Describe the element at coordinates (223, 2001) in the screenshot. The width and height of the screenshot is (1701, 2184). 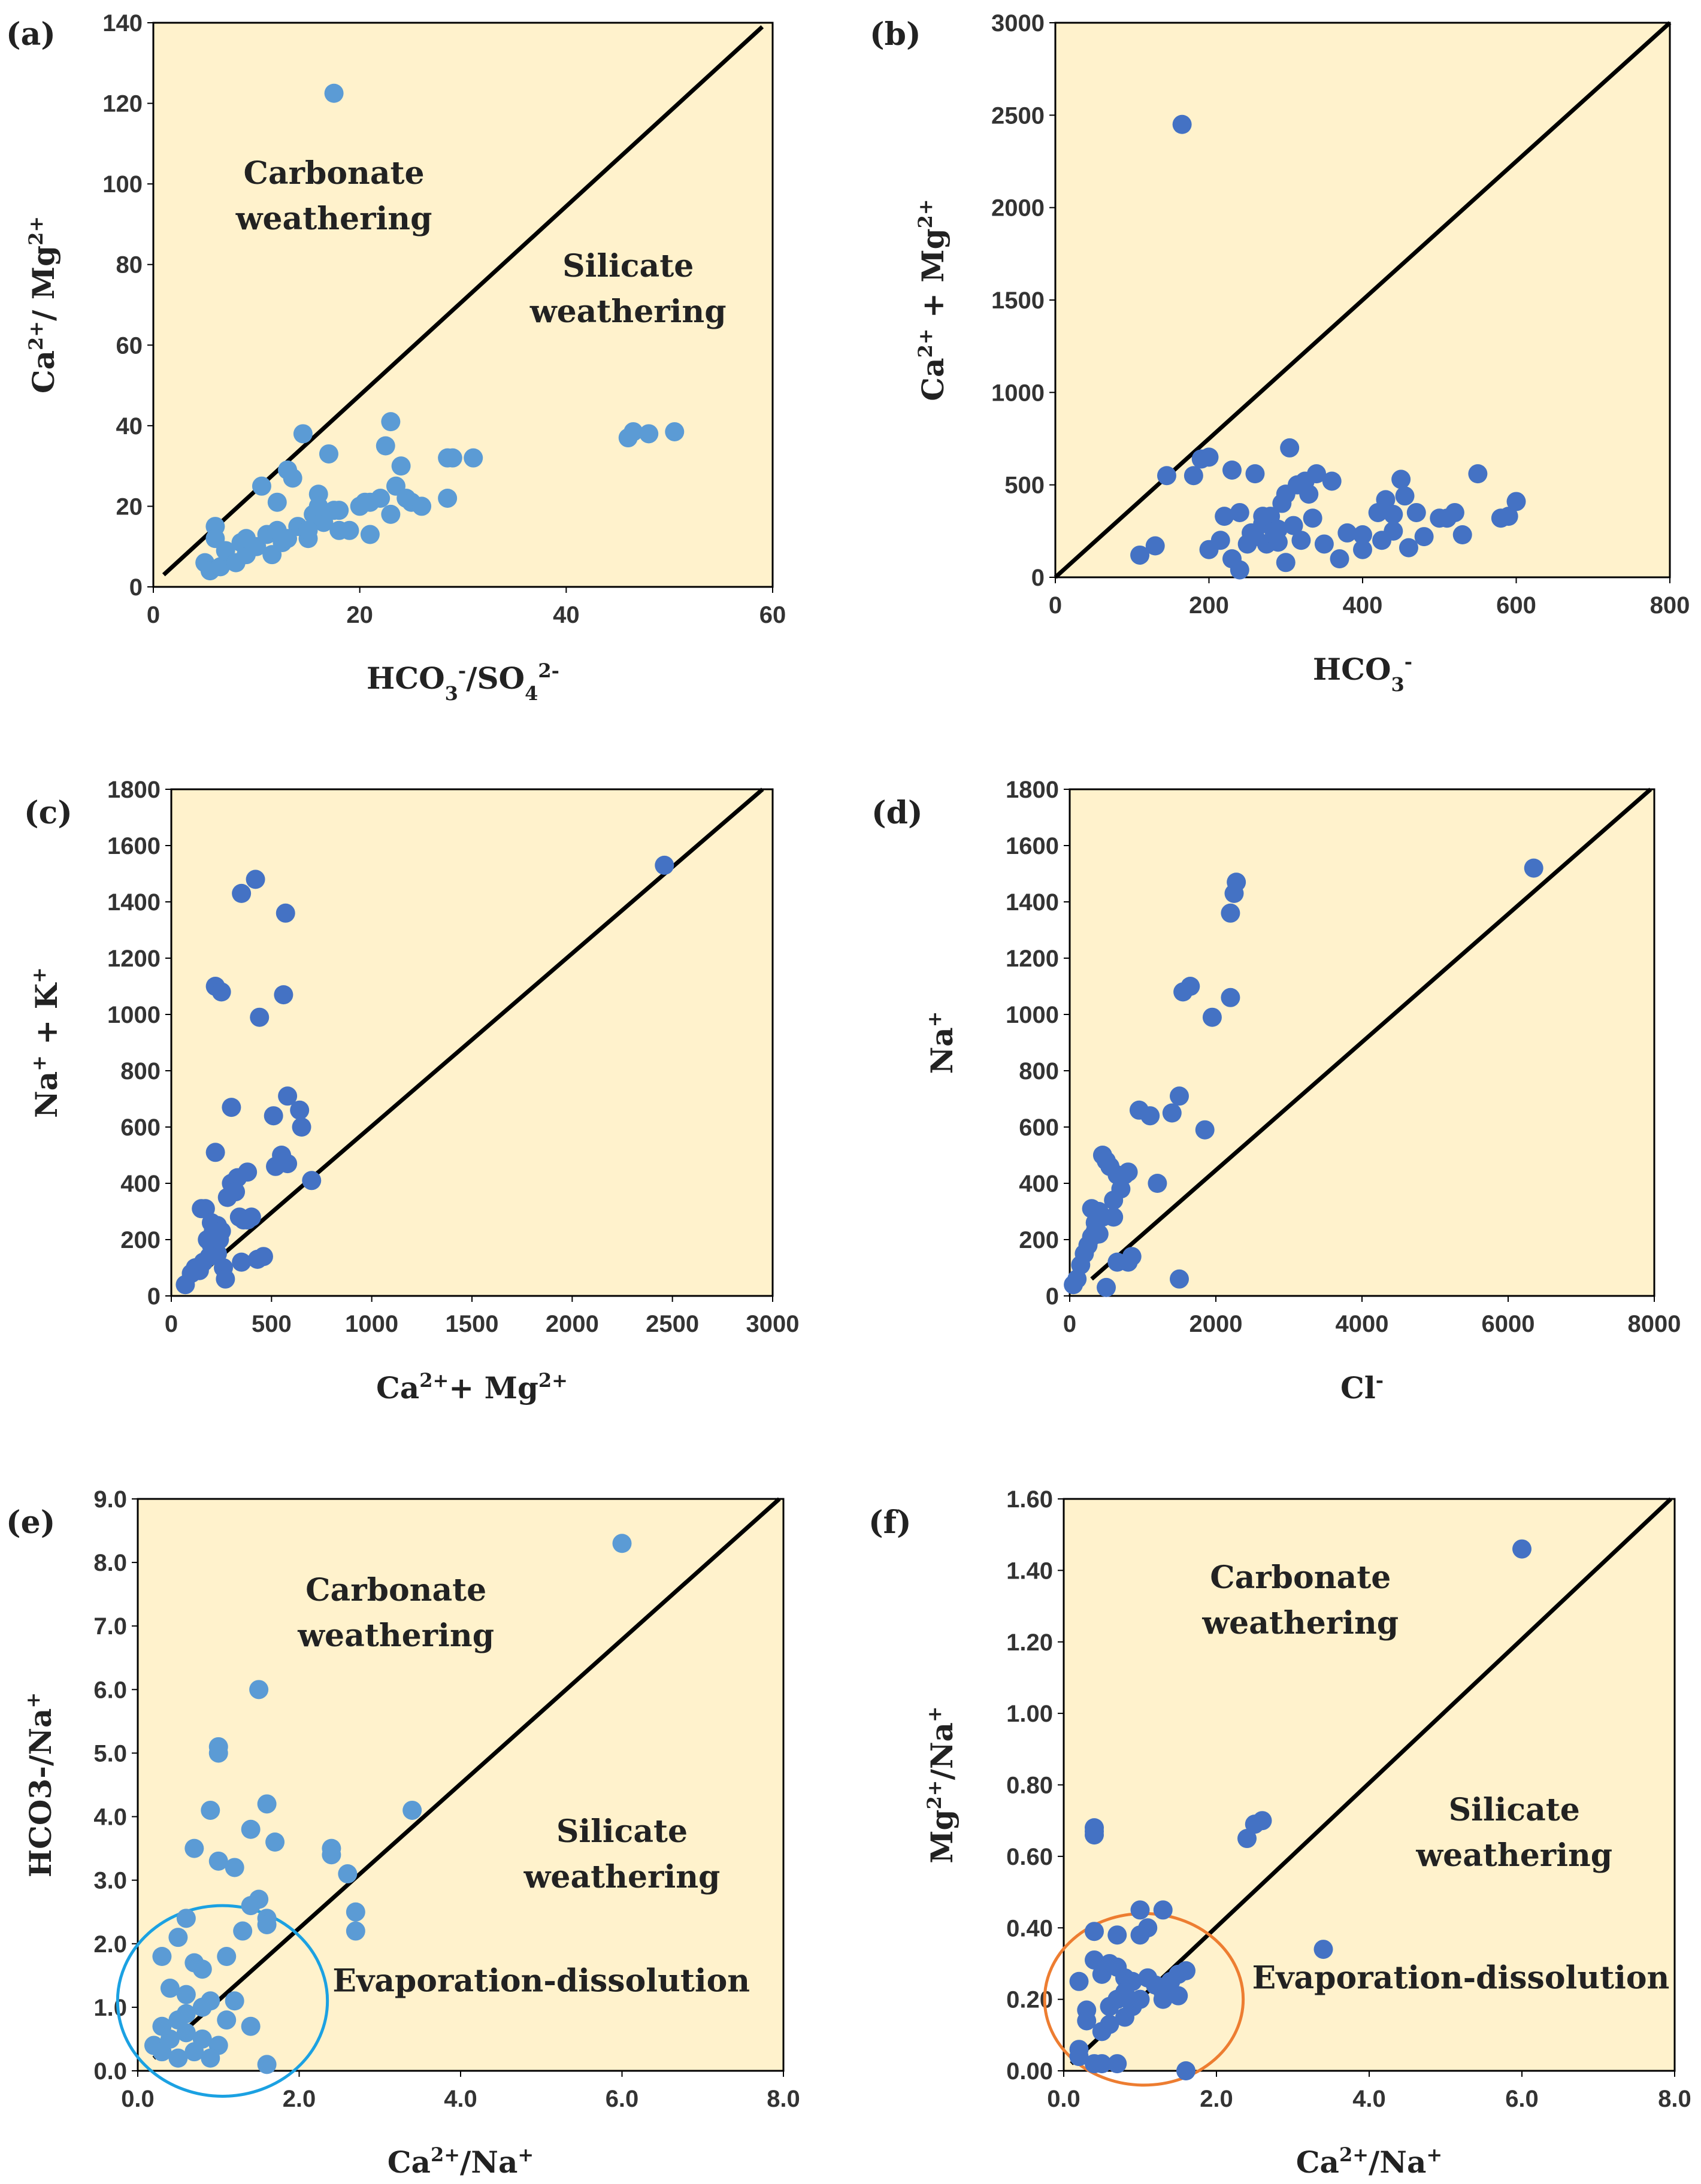
I see `evaporation-ellipse` at that location.